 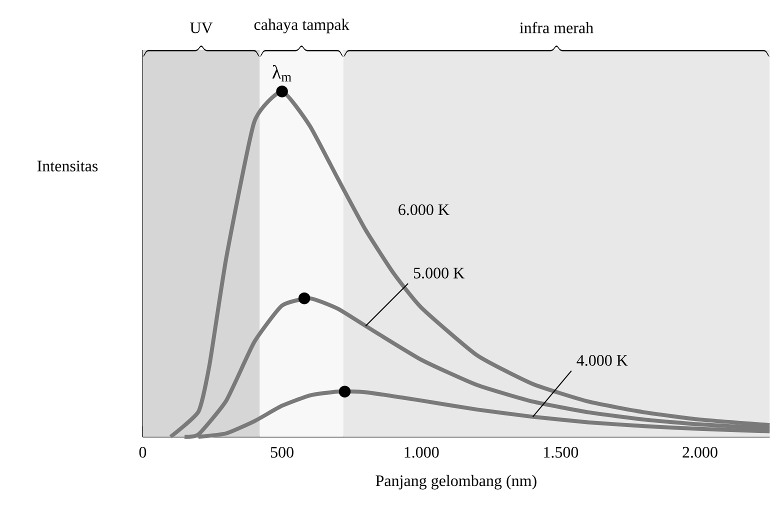 I want to click on x-tick-label: 2.000, so click(x=700, y=452).